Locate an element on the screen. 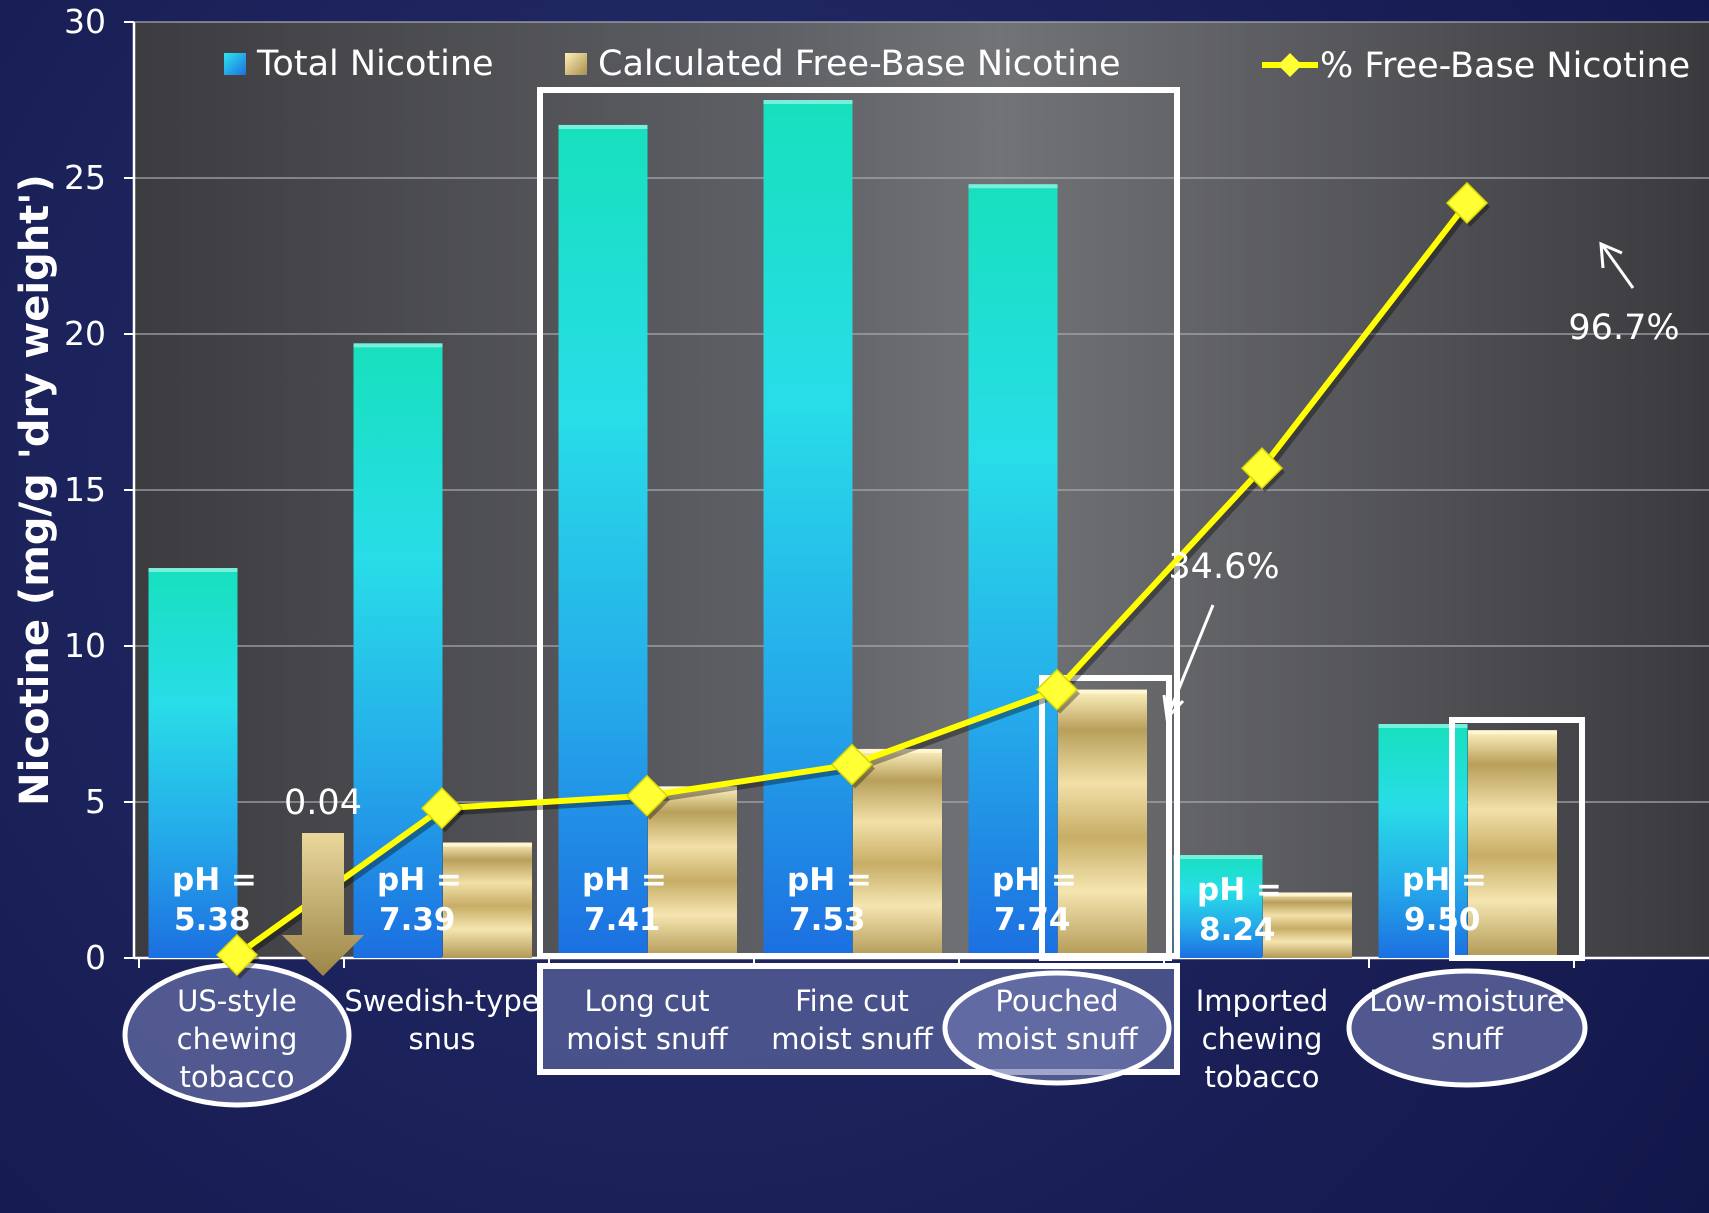  ph-label-value: 7.39 is located at coordinates (417, 920).